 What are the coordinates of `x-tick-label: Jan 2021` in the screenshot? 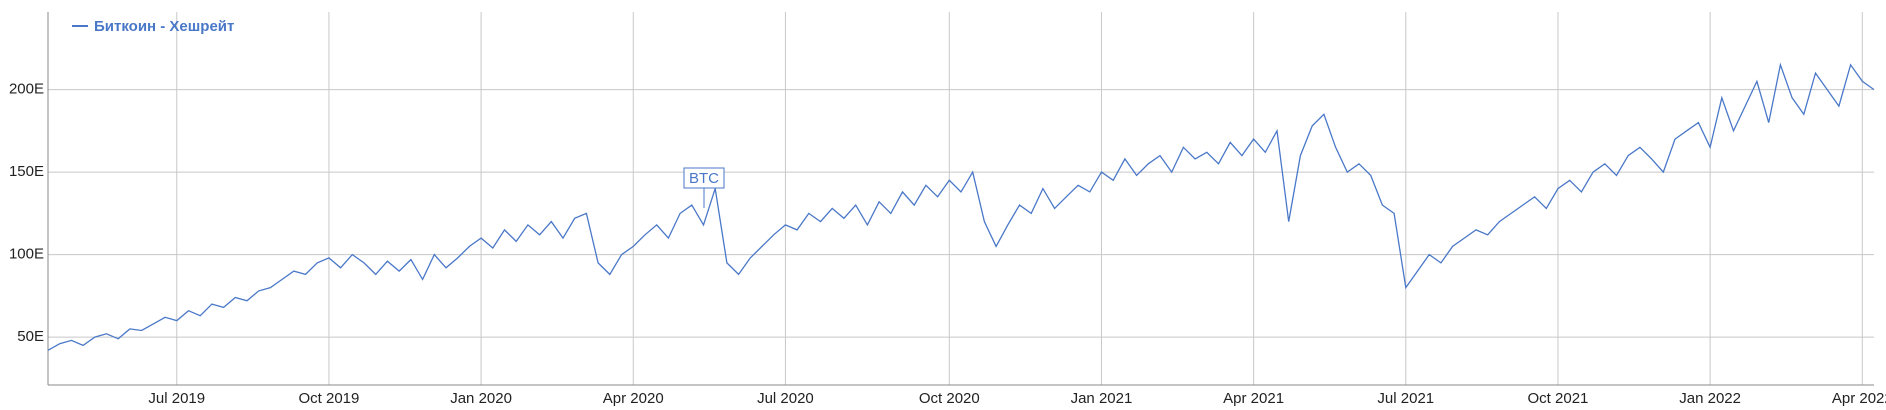 It's located at (1102, 398).